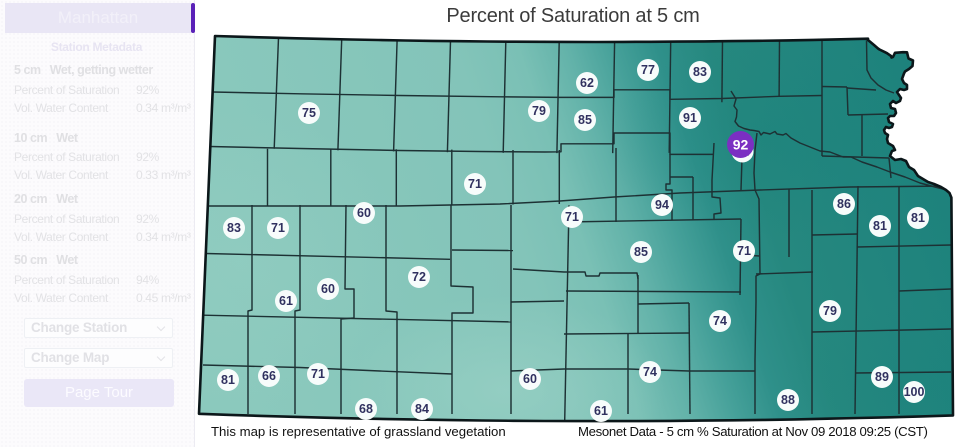 The image size is (959, 447). I want to click on svg-text: 86, so click(844, 204).